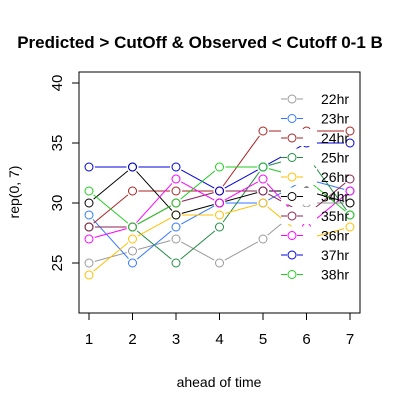 Image resolution: width=401 pixels, height=411 pixels. Describe the element at coordinates (315, 274) in the screenshot. I see `legend-item: 38hr` at that location.